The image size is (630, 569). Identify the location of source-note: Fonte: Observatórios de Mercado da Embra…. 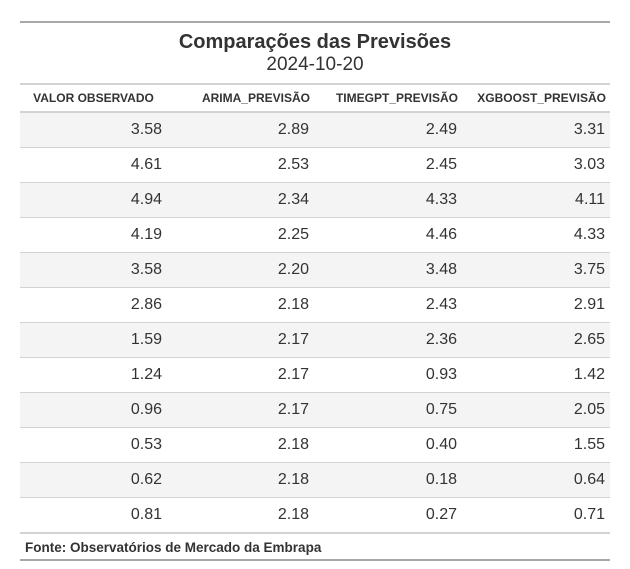
(315, 547).